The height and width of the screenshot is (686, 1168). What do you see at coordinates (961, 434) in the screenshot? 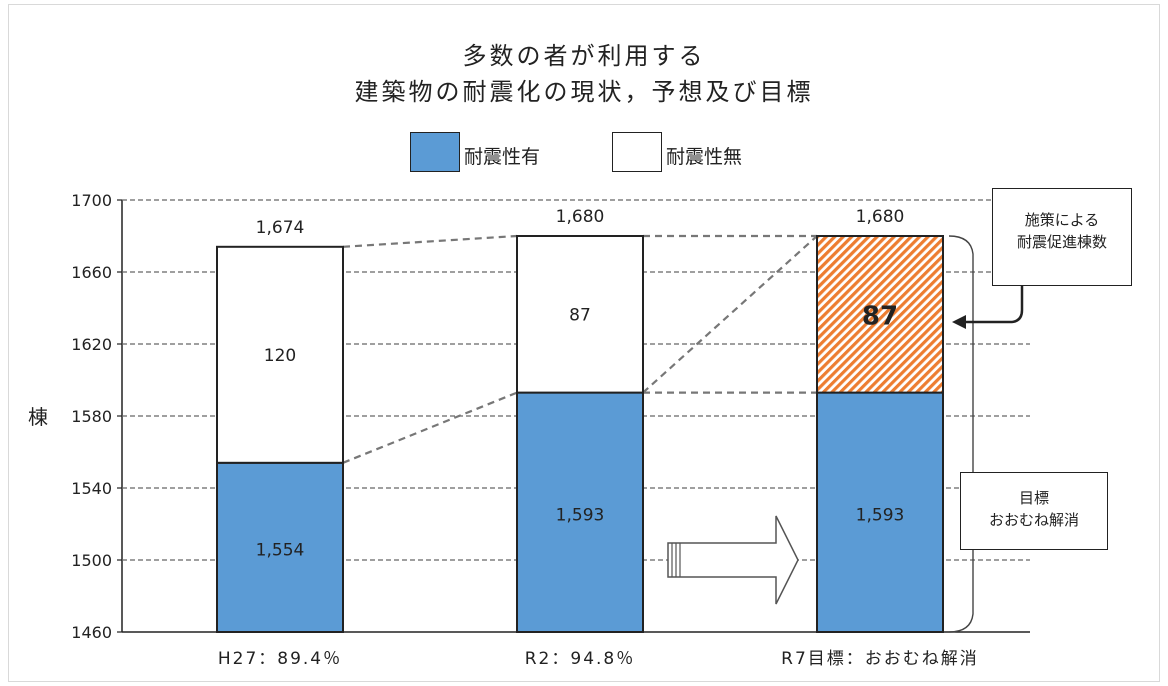
I see `right-brace` at bounding box center [961, 434].